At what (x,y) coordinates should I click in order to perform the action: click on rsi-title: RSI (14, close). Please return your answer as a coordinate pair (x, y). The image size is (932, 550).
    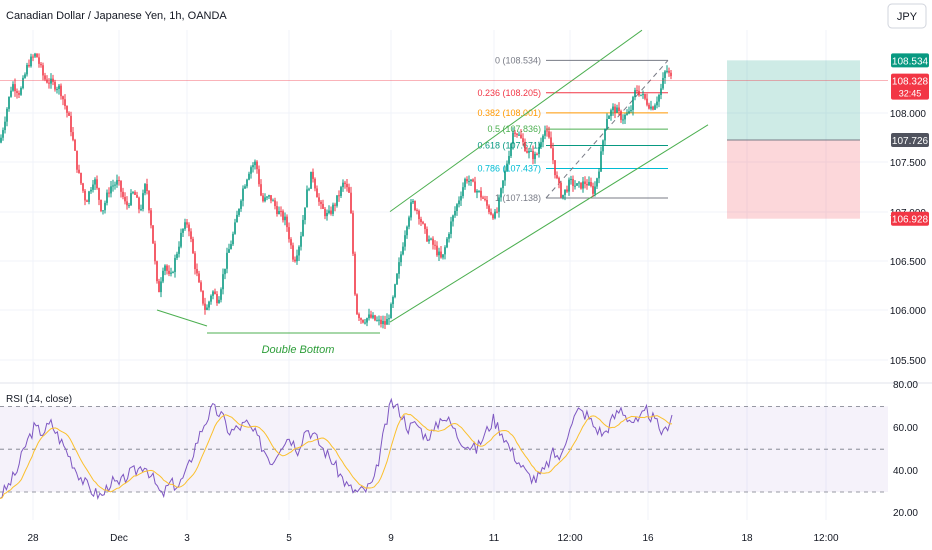
    Looking at the image, I should click on (39, 399).